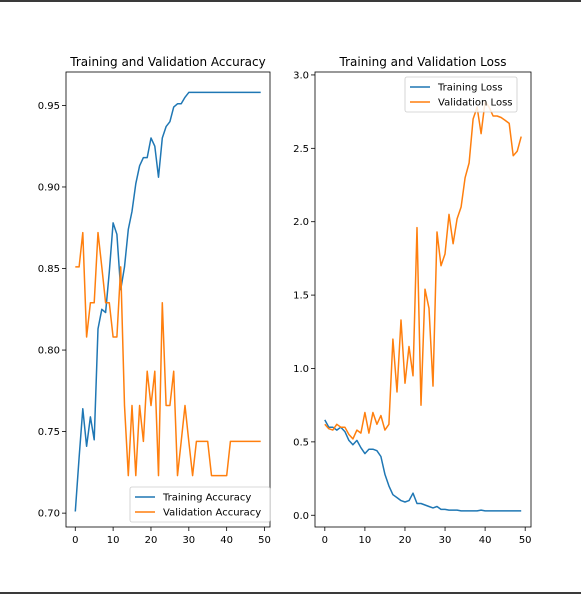  Describe the element at coordinates (206, 498) in the screenshot. I see `legend-label: Training Accuracy` at that location.